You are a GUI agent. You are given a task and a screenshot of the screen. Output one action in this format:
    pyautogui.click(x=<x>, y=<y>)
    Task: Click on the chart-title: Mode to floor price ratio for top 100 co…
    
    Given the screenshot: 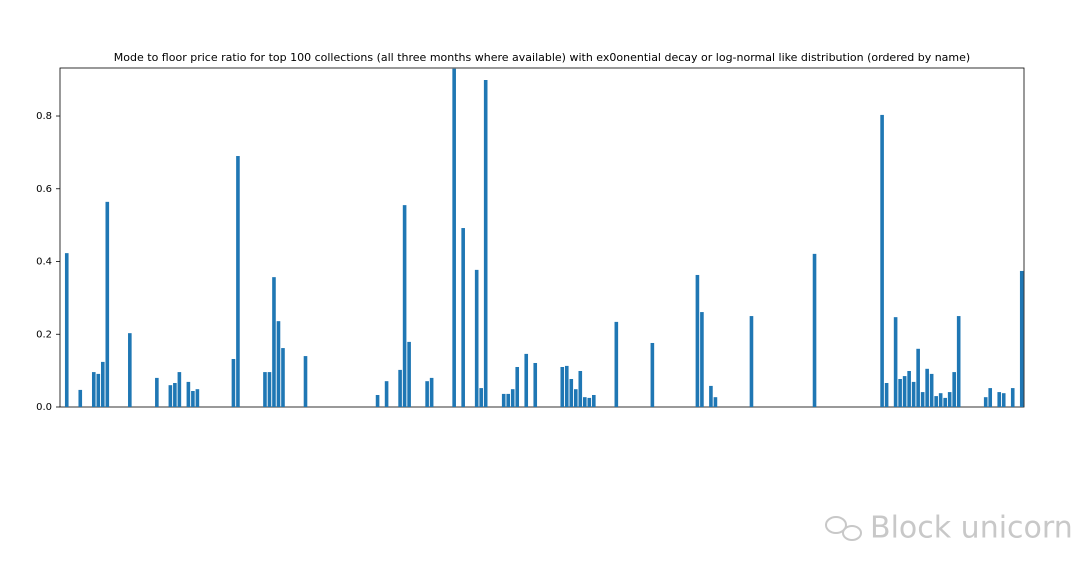 What is the action you would take?
    pyautogui.click(x=542, y=57)
    